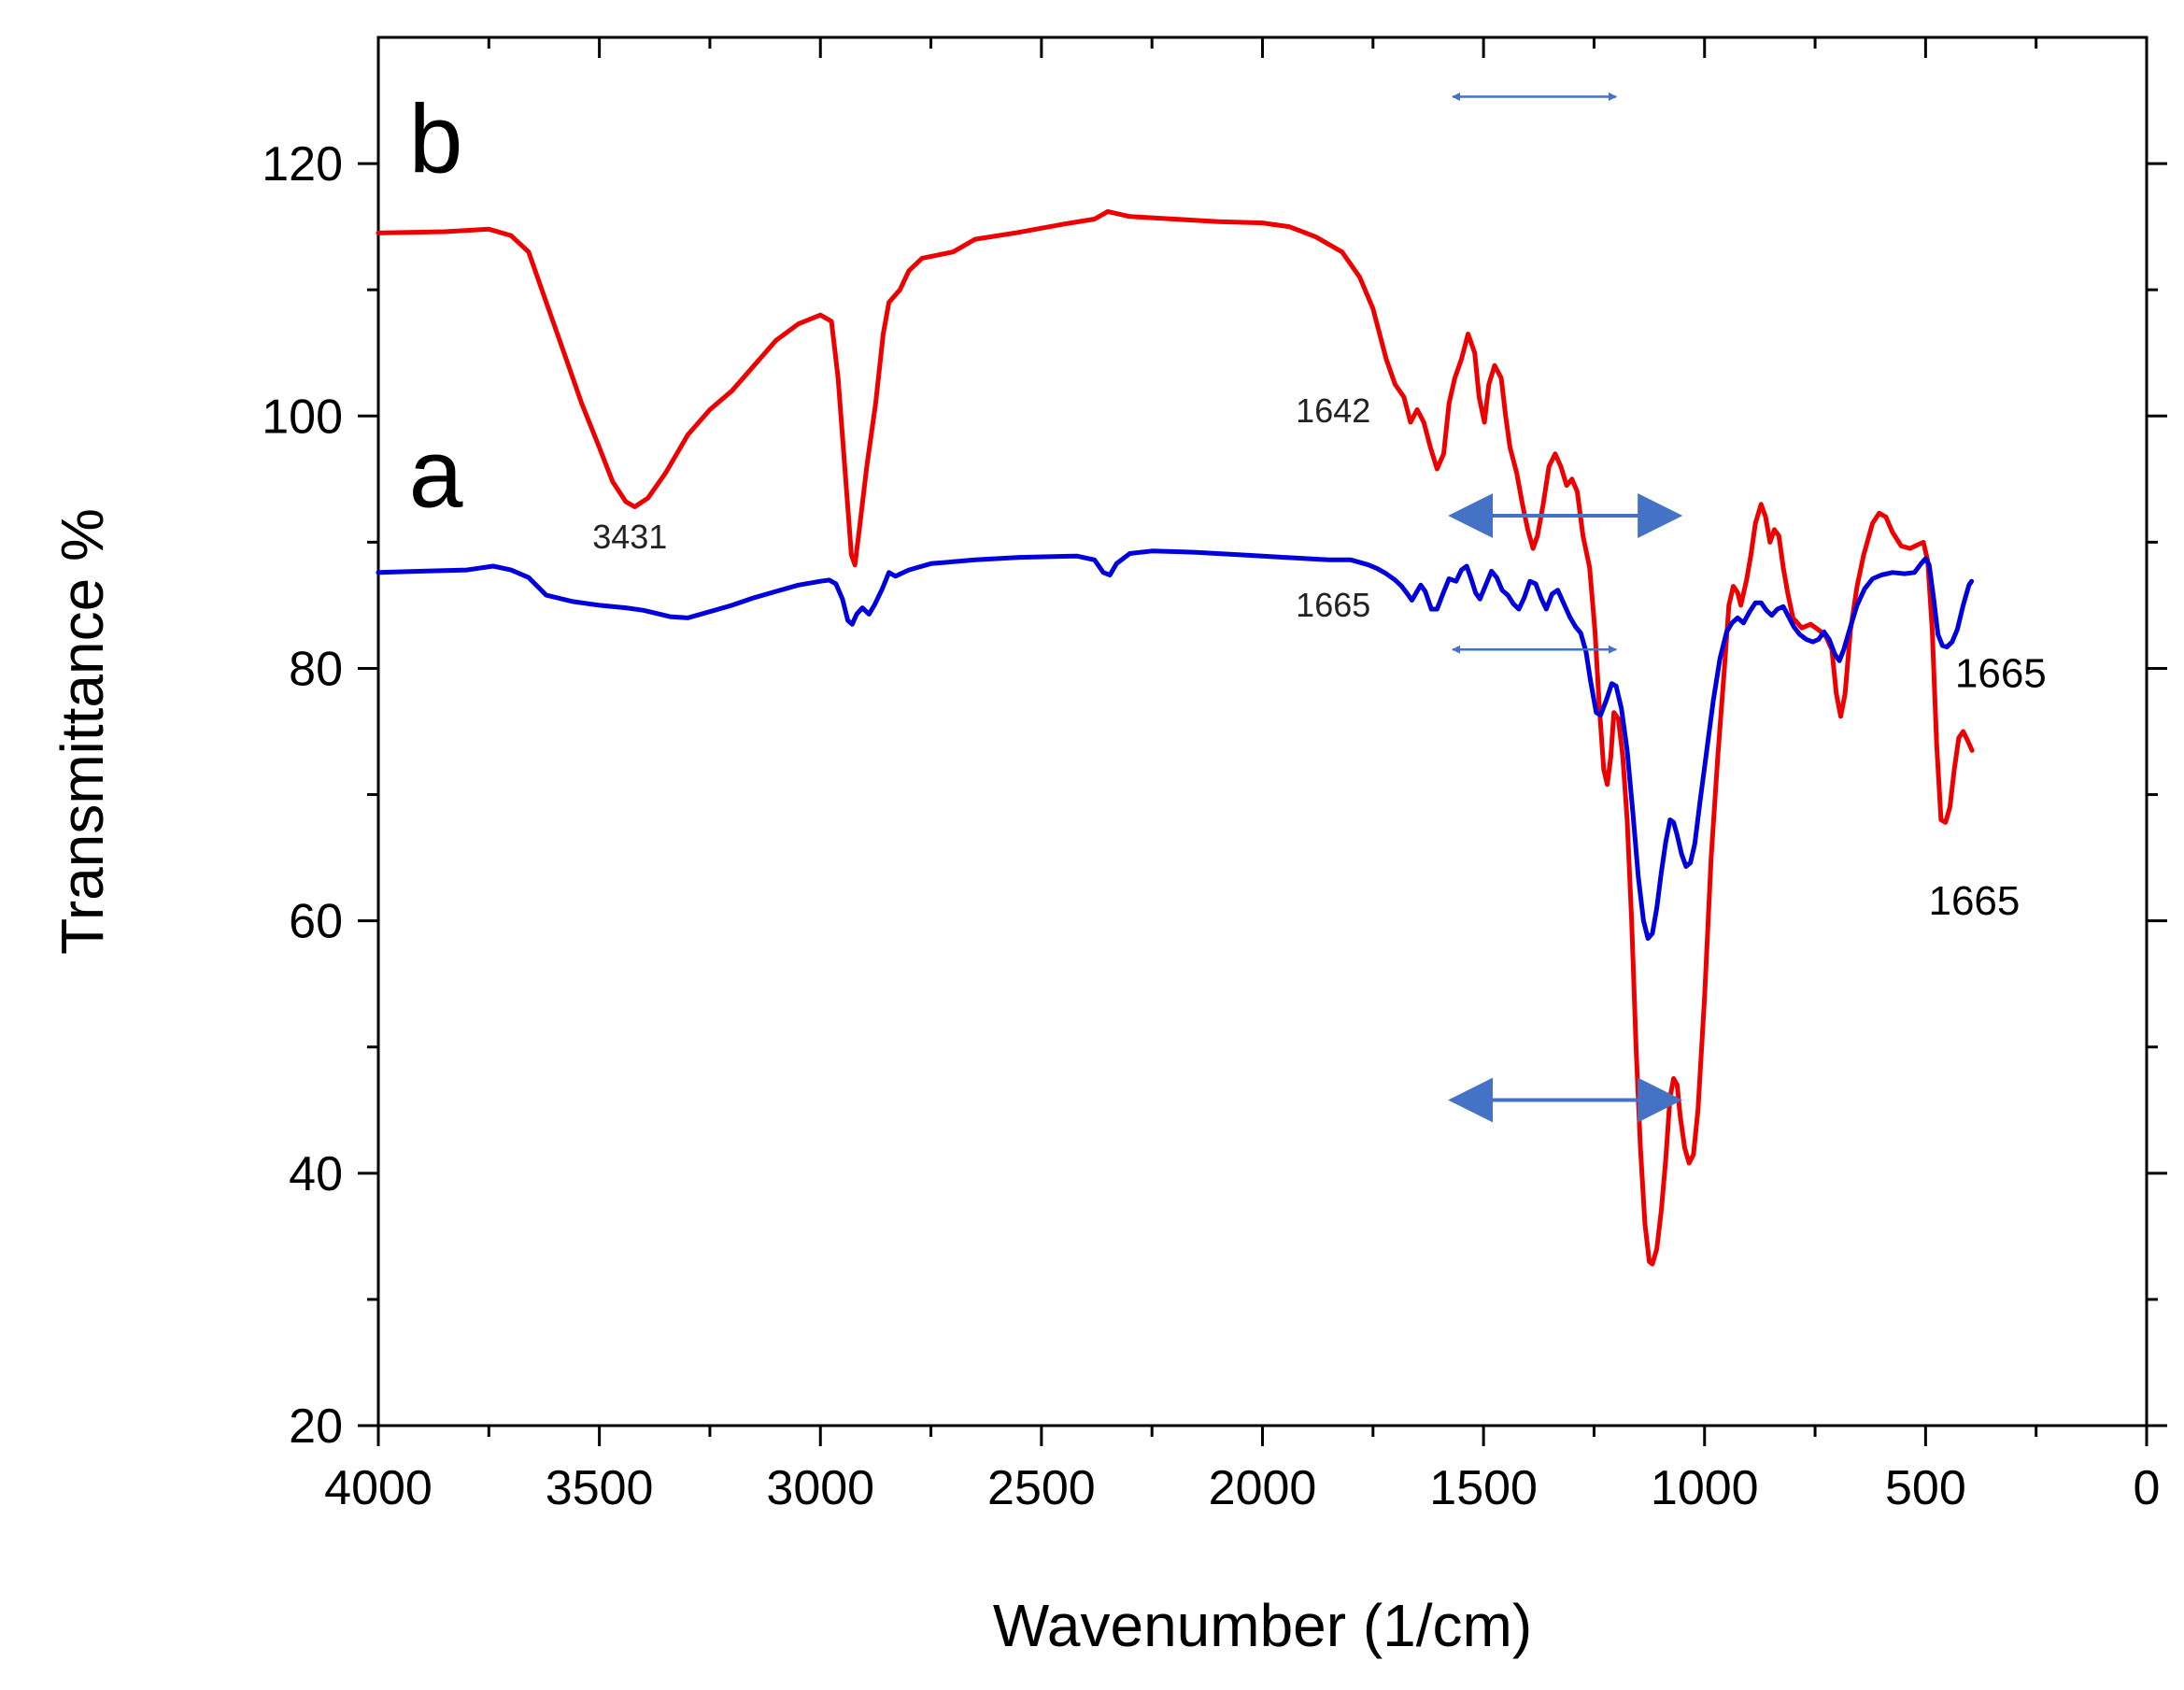  Describe the element at coordinates (316, 922) in the screenshot. I see `y-tick-label: 60` at that location.